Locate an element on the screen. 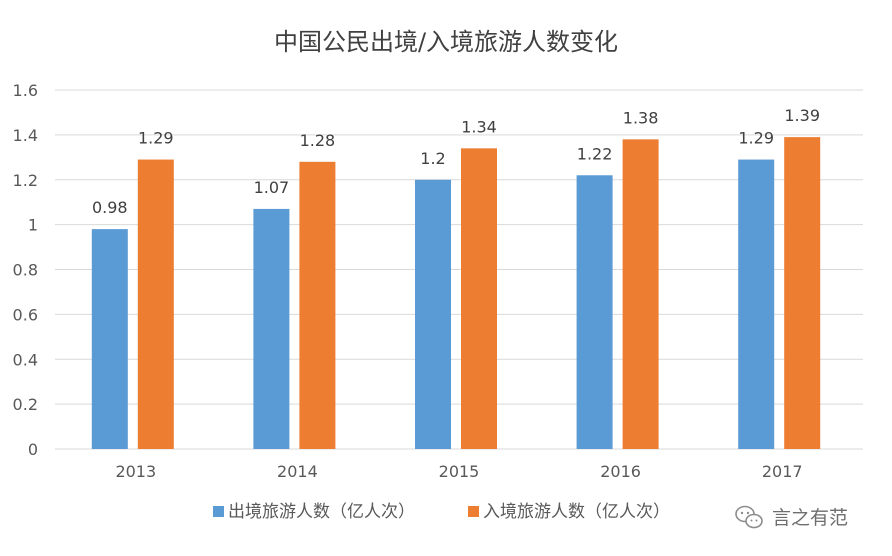  x-tick-label: 2015 is located at coordinates (459, 471).